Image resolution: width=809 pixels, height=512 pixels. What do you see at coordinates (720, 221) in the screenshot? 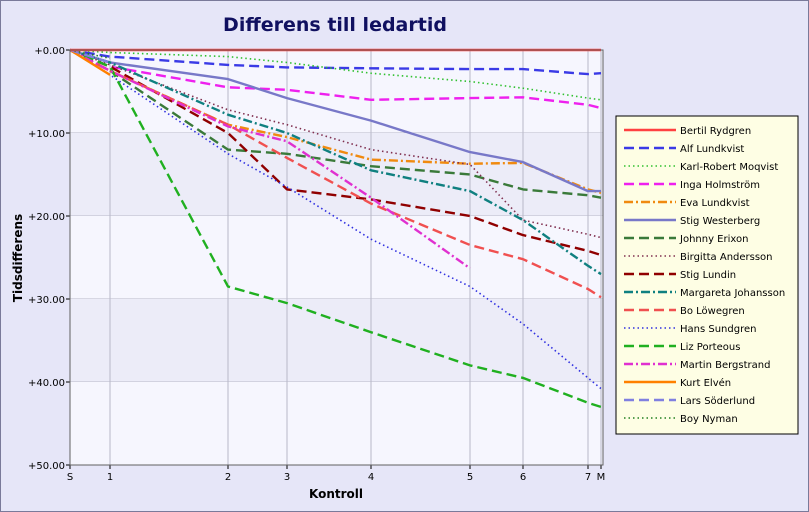
I see `legend-entry: Stig Westerberg` at bounding box center [720, 221].